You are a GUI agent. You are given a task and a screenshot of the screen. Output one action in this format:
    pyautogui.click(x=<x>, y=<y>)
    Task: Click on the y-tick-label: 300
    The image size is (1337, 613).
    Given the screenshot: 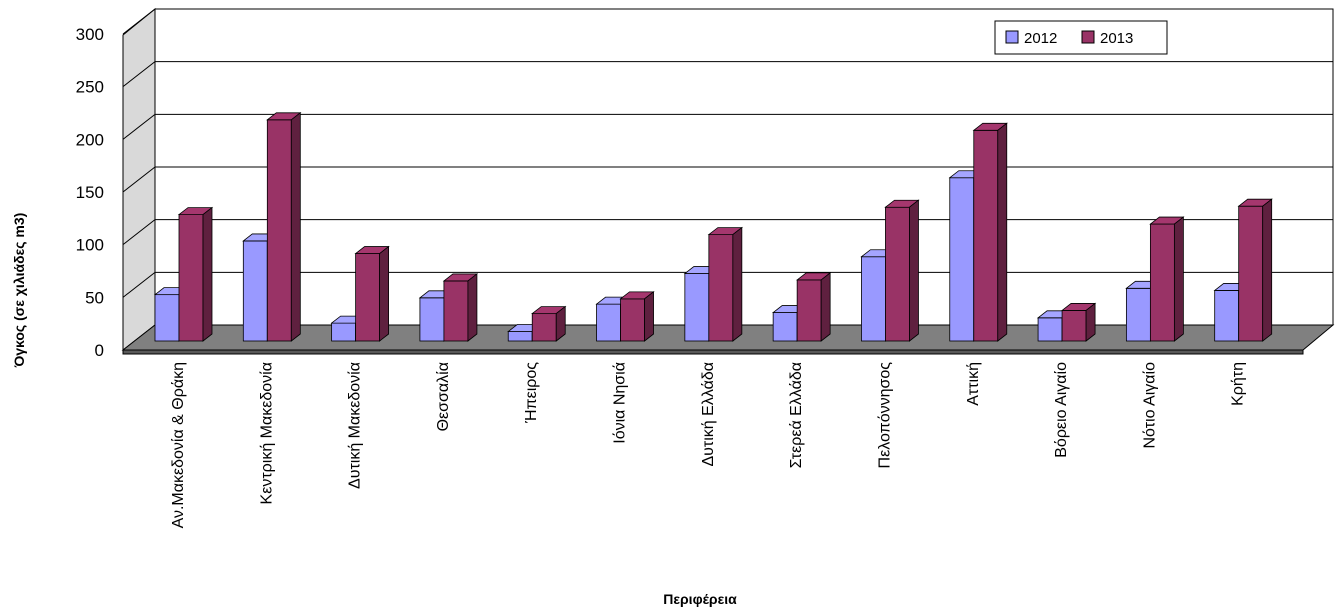 What is the action you would take?
    pyautogui.click(x=90, y=34)
    